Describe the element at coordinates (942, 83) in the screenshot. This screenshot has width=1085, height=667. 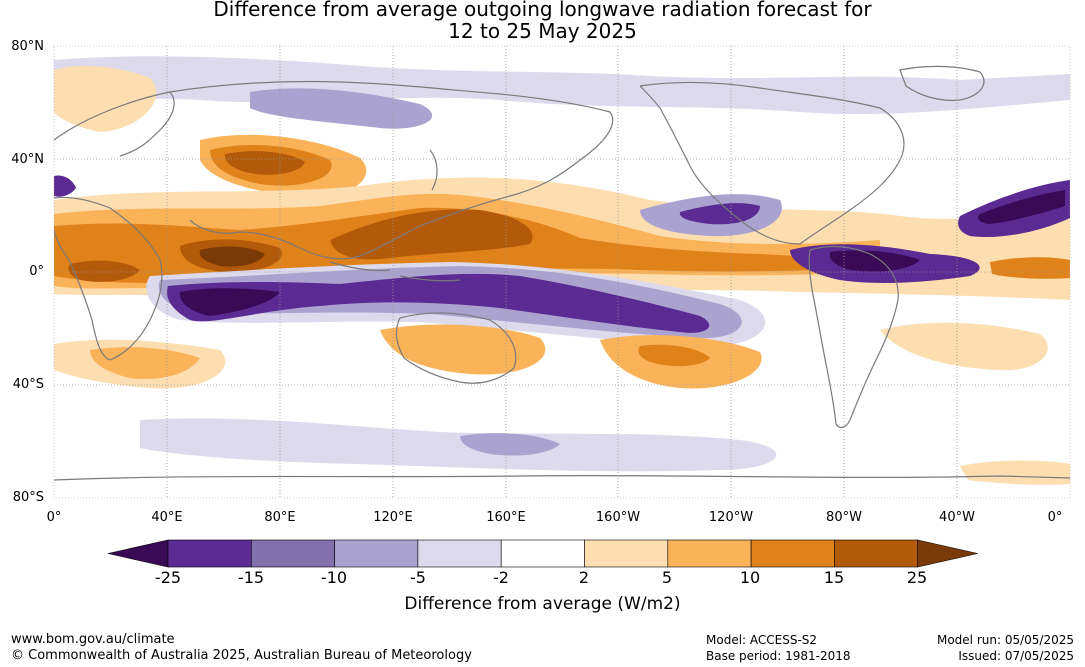
I see `coast-greenland` at that location.